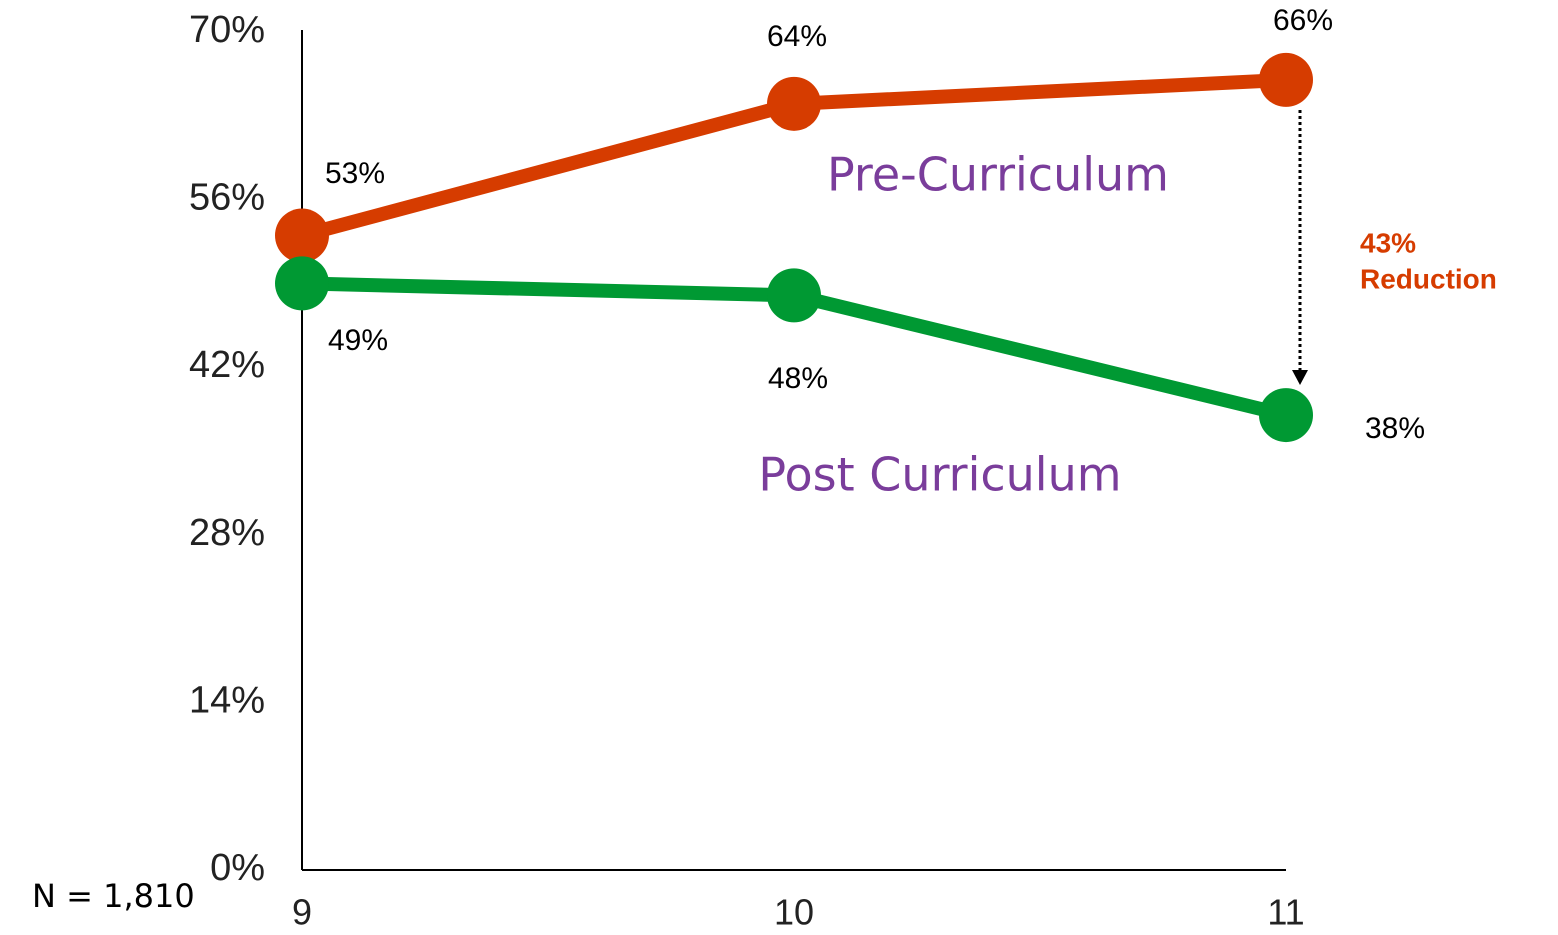 The height and width of the screenshot is (935, 1558). What do you see at coordinates (1395, 428) in the screenshot?
I see `data-label: 38%` at bounding box center [1395, 428].